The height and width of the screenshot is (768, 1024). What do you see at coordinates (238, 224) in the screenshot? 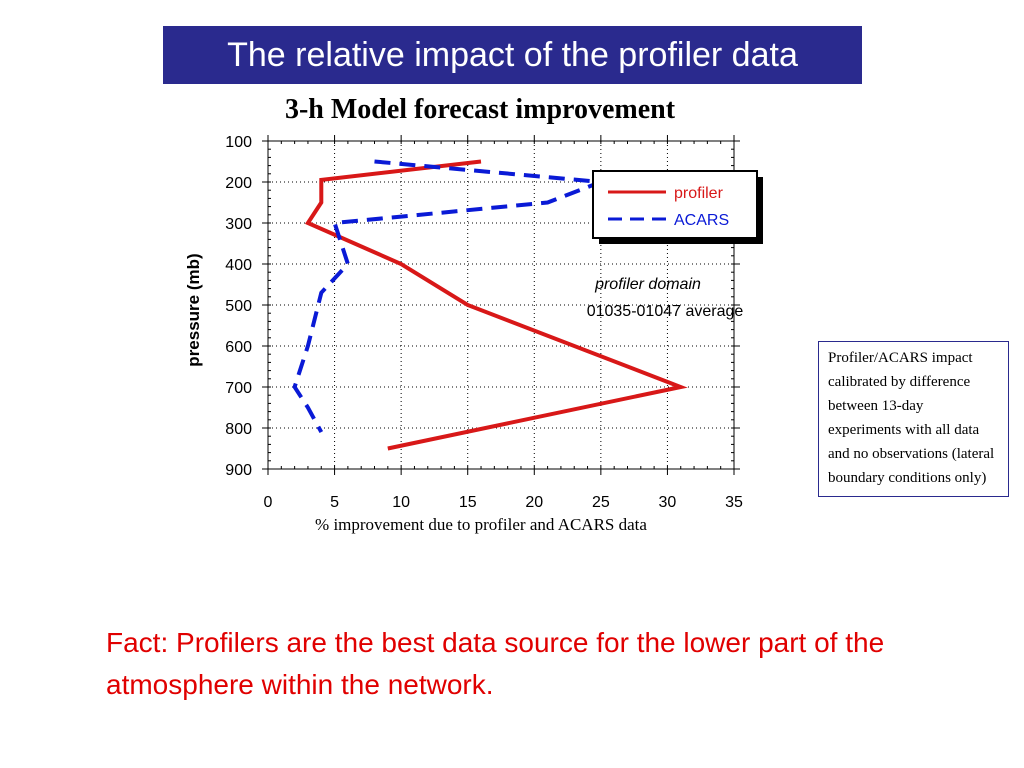
I see `y-tick-label: 300` at bounding box center [238, 224].